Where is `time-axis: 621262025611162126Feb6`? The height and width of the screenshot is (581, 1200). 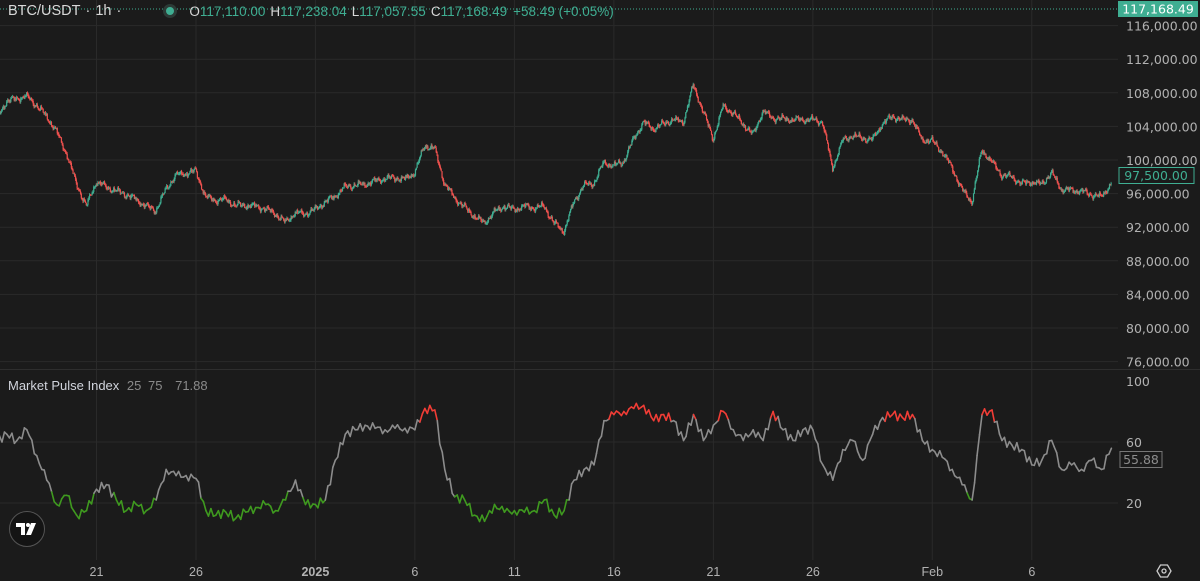
time-axis: 621262025611162126Feb6 is located at coordinates (517, 572).